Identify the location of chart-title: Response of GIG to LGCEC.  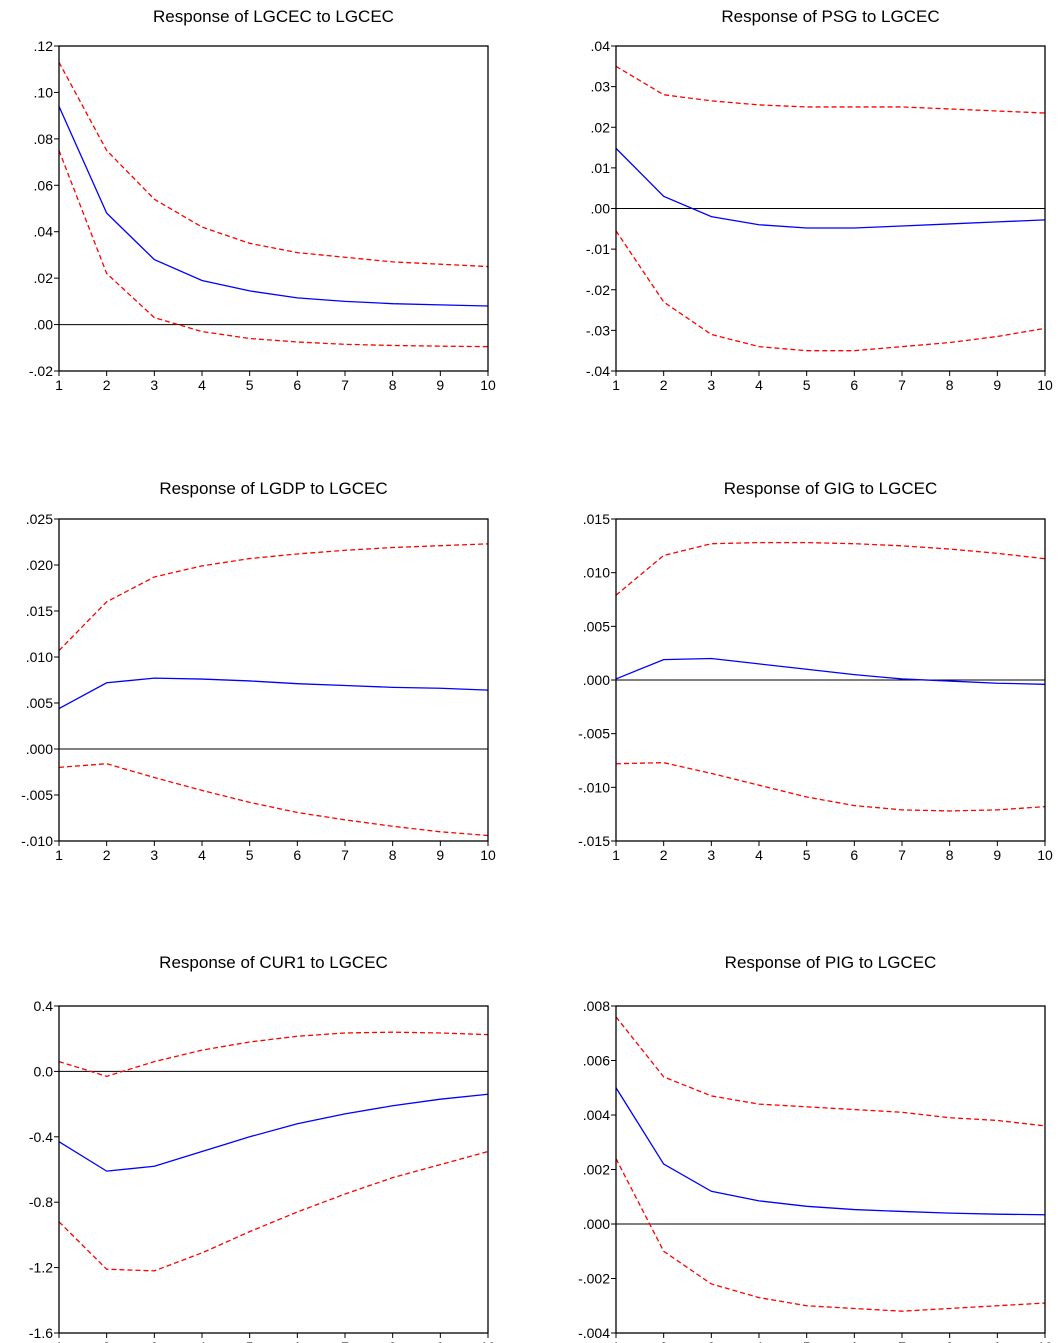
(831, 488).